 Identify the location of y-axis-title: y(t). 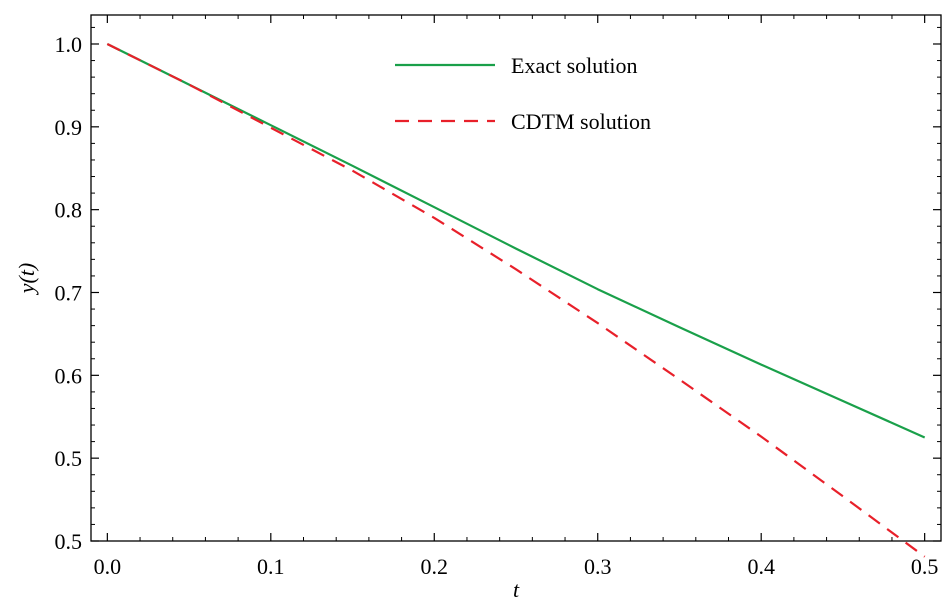
(26, 279).